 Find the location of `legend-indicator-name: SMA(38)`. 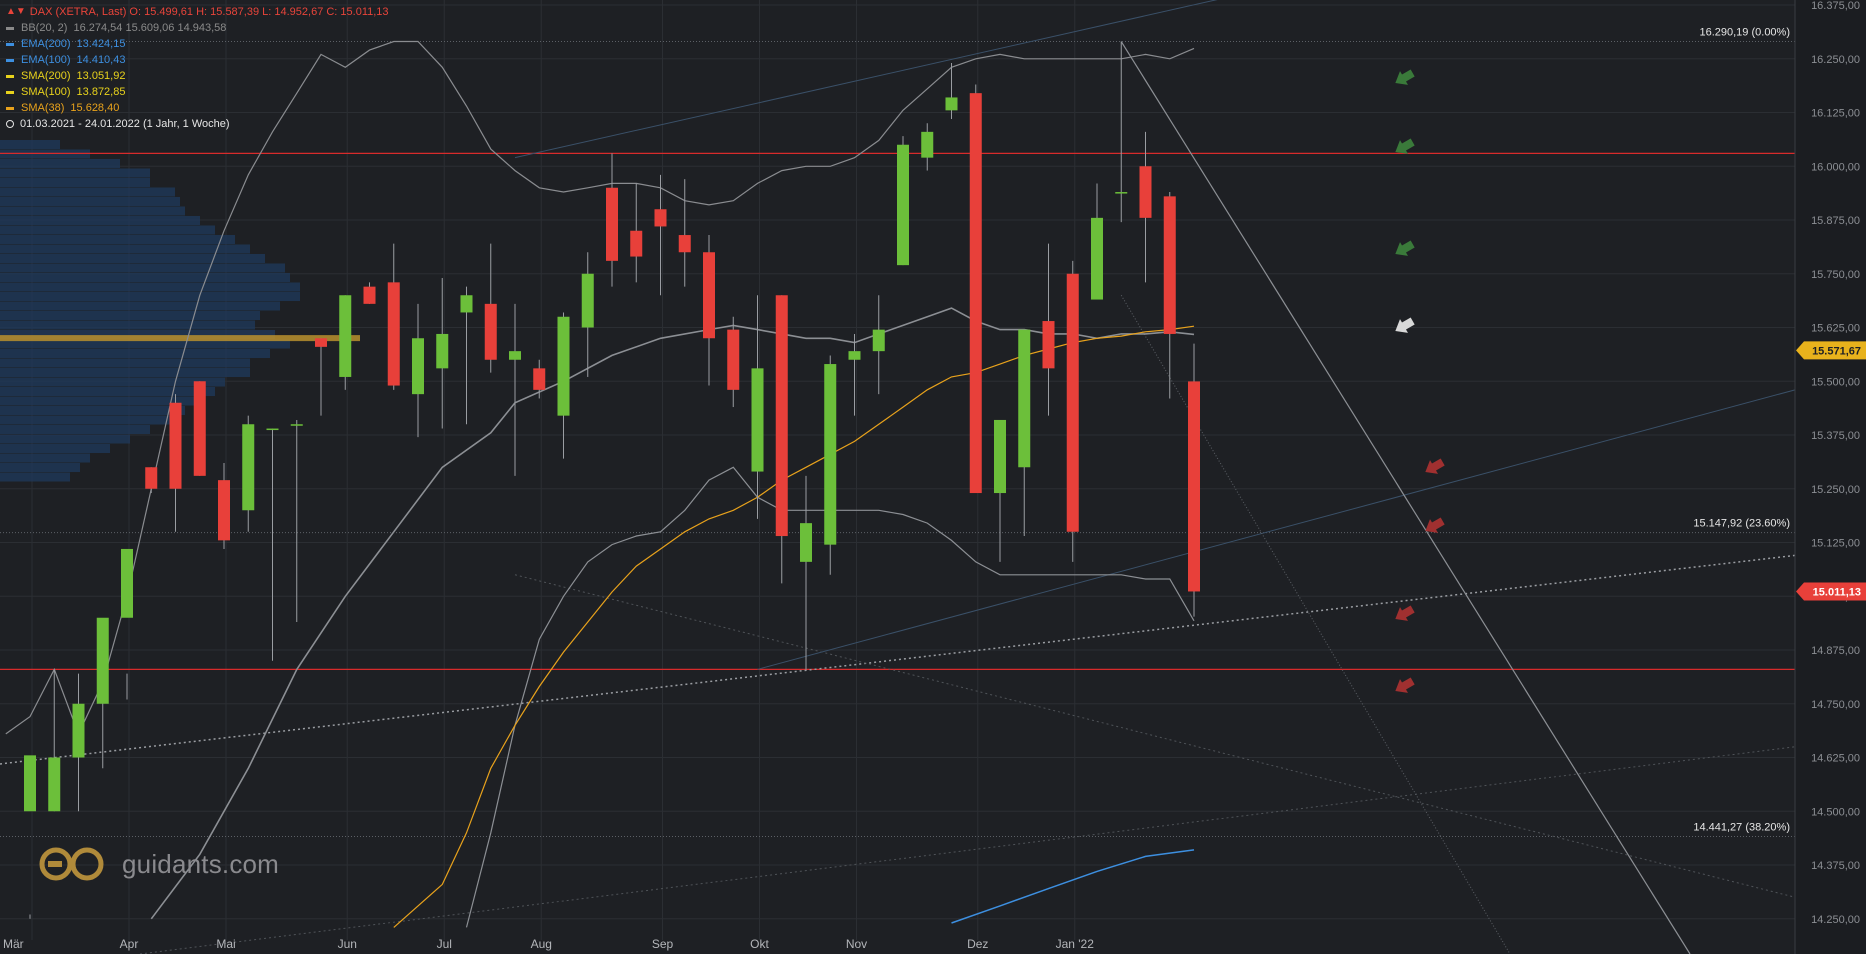

legend-indicator-name: SMA(38) is located at coordinates (43, 108).